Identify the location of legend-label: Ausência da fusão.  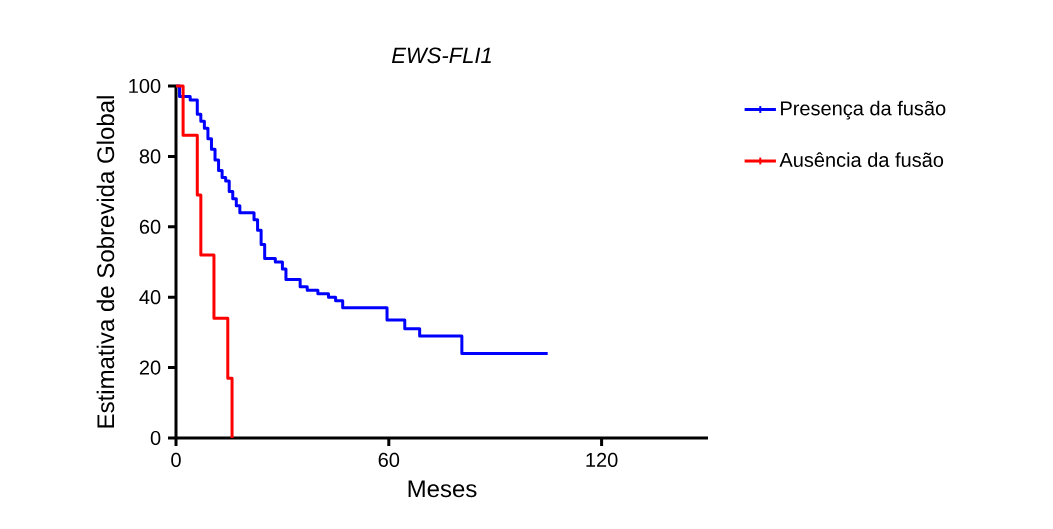
(861, 159).